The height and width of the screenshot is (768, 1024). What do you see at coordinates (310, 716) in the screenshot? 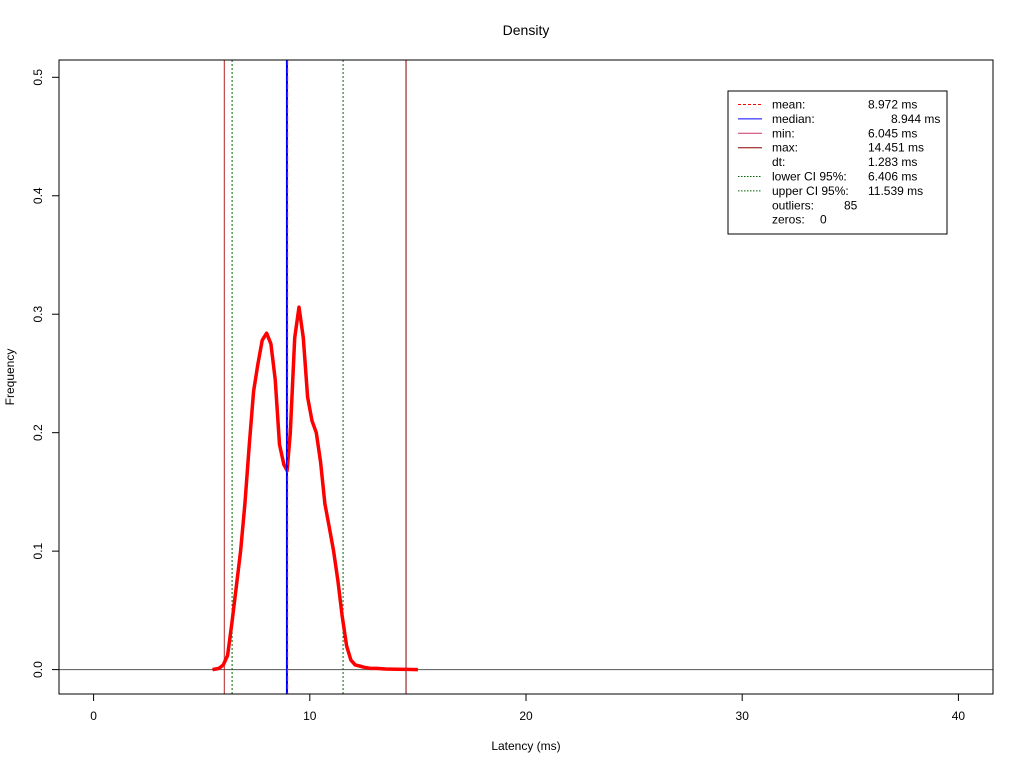
I see `x-tick-label: 10` at bounding box center [310, 716].